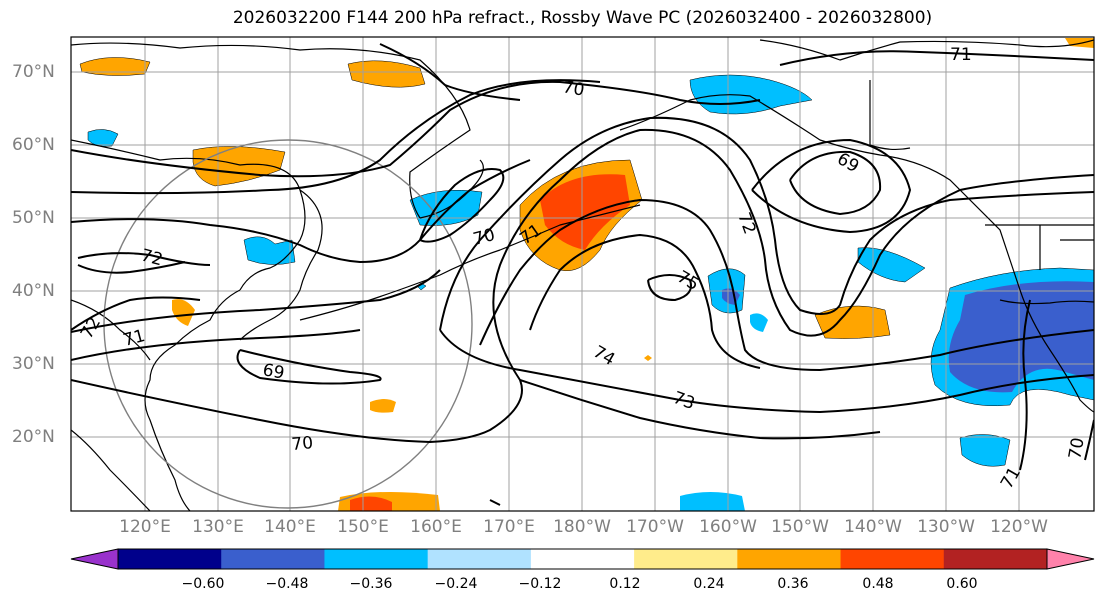  I want to click on lon-label: 180°W, so click(582, 527).